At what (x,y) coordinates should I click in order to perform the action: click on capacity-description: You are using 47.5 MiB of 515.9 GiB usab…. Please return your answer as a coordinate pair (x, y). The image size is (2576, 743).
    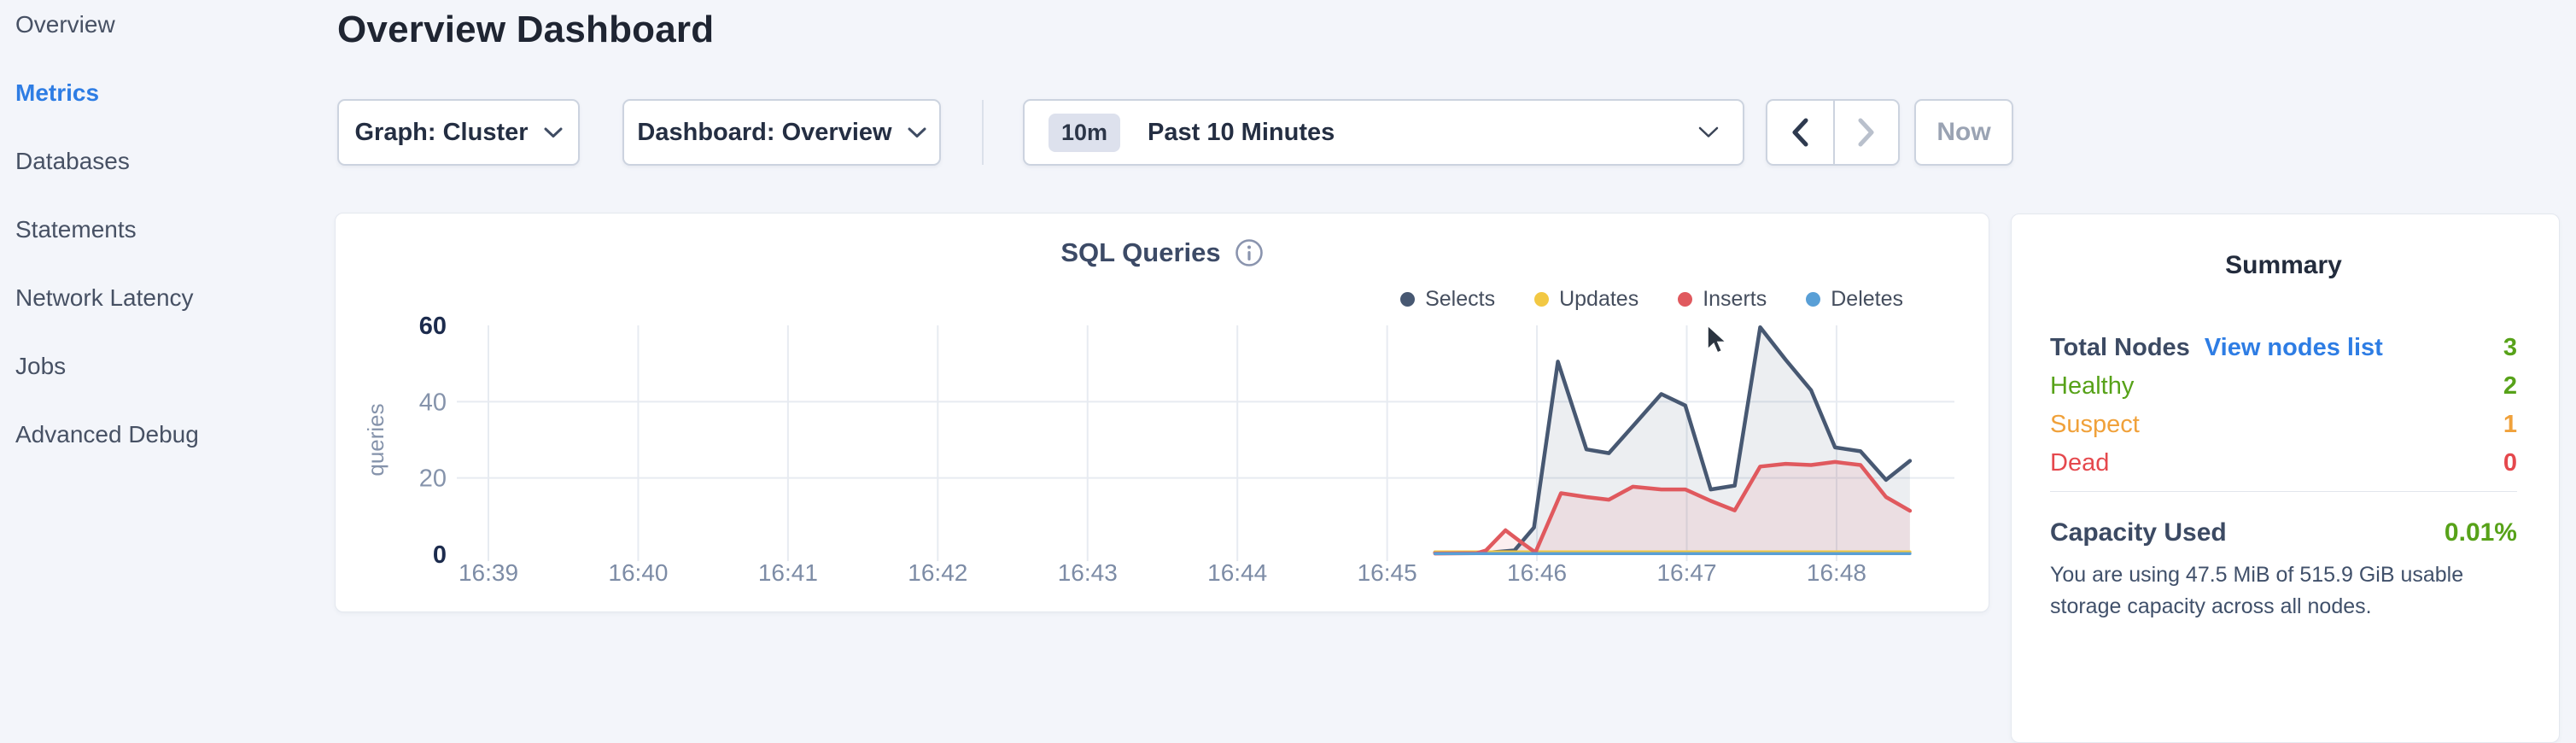
    Looking at the image, I should click on (2257, 590).